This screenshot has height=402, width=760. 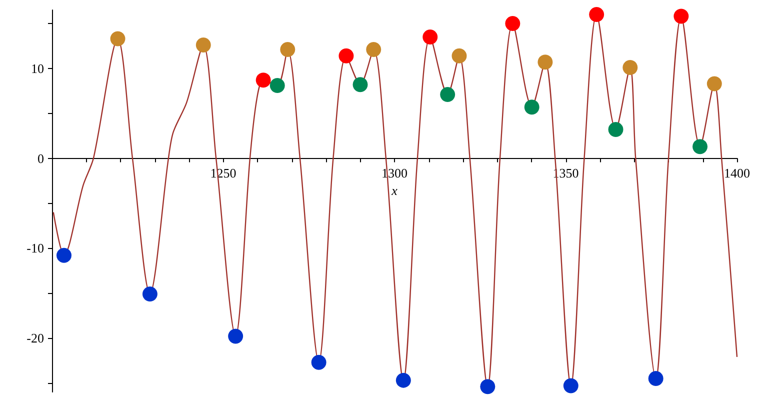 I want to click on y-tick-label: 10, so click(x=37, y=68).